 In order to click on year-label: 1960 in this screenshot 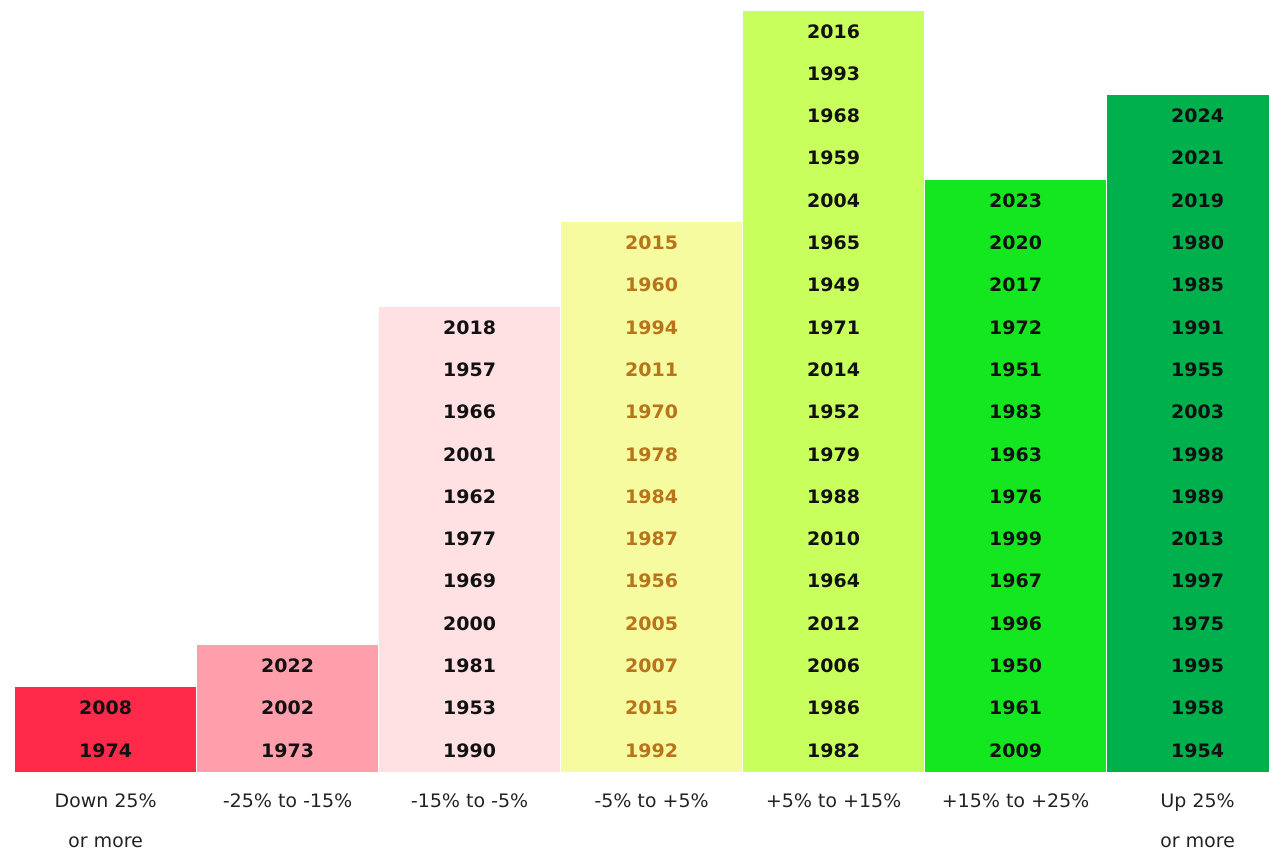, I will do `click(651, 285)`.